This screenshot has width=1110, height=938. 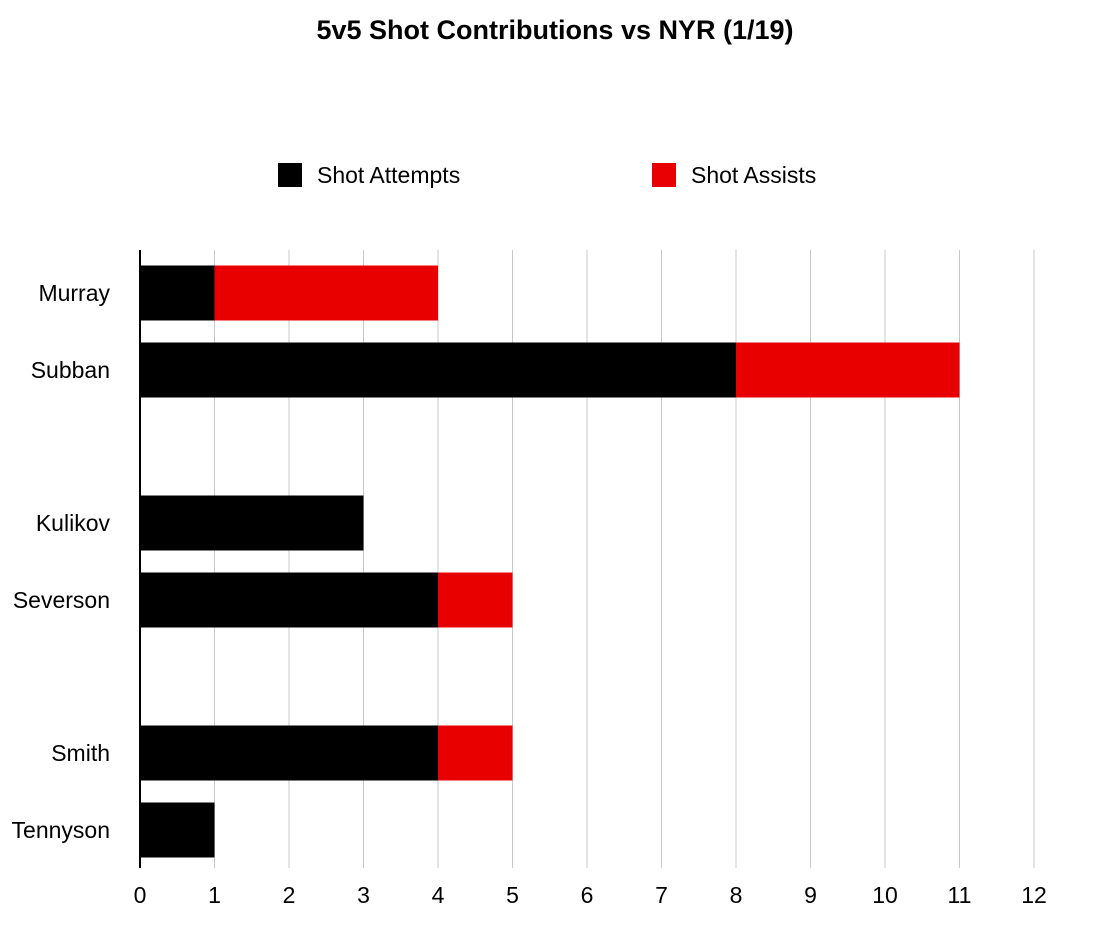 What do you see at coordinates (289, 895) in the screenshot?
I see `x-tick-label: 2` at bounding box center [289, 895].